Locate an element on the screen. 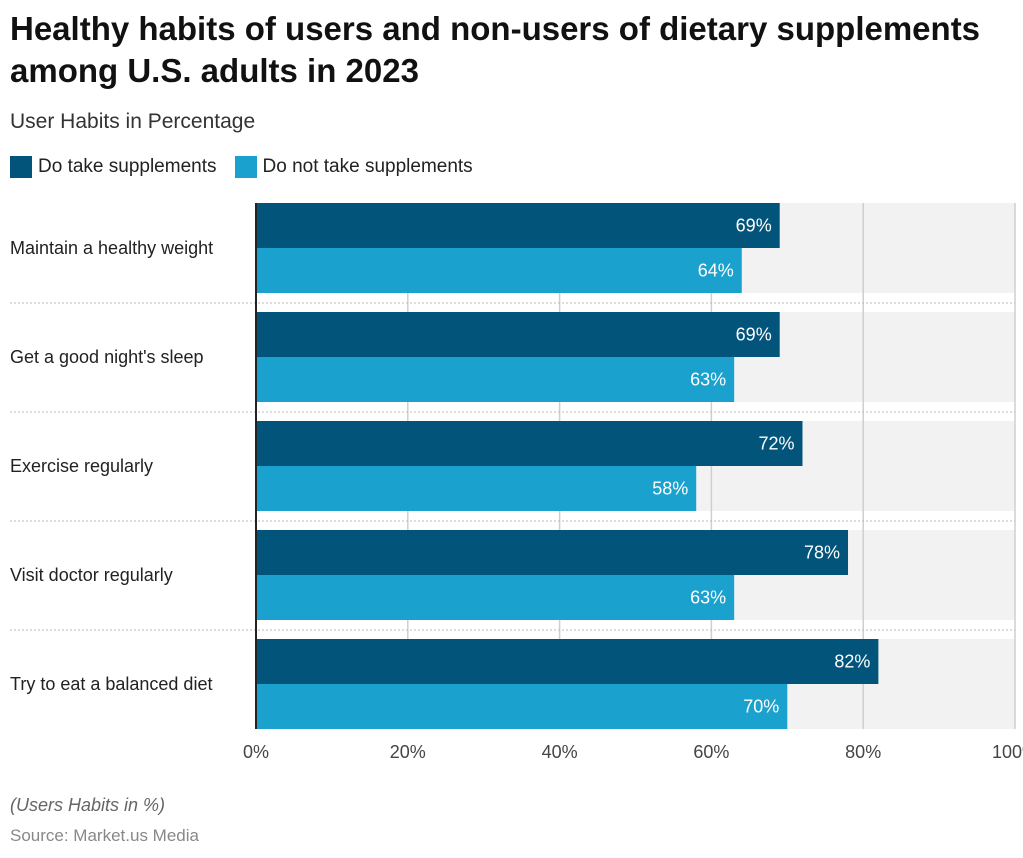  x-tick-label: 80% is located at coordinates (863, 752).